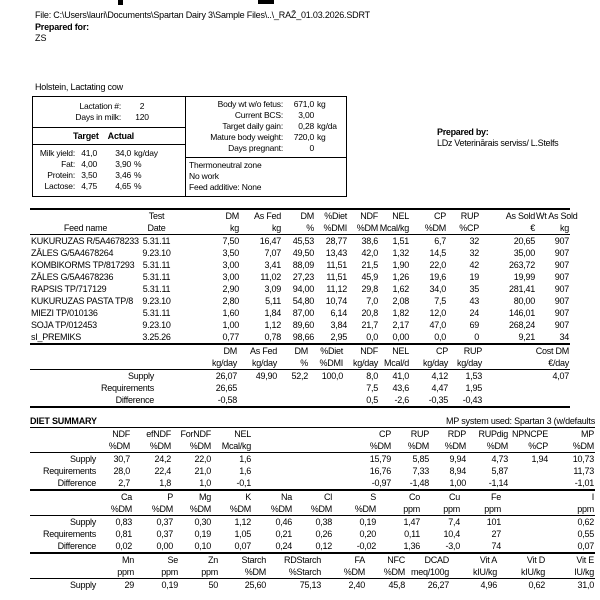 Image resolution: width=600 pixels, height=600 pixels. I want to click on body-value: 671,0, so click(303, 104).